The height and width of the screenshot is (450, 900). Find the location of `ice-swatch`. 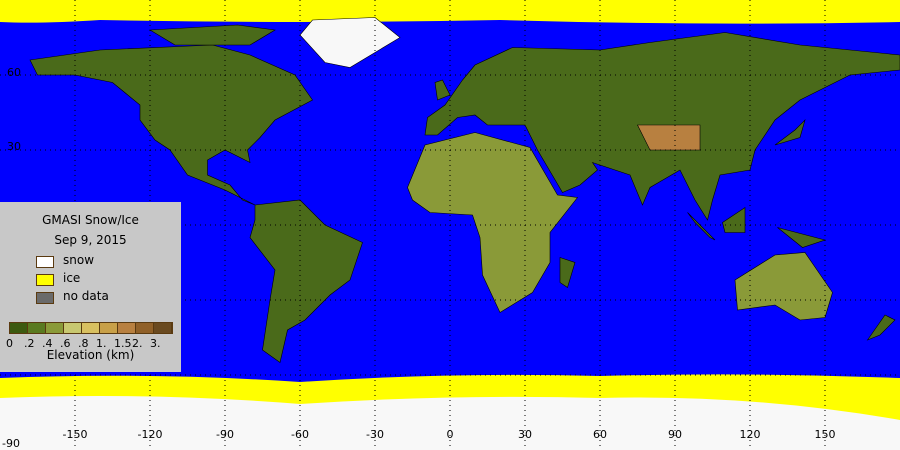

ice-swatch is located at coordinates (45, 280).